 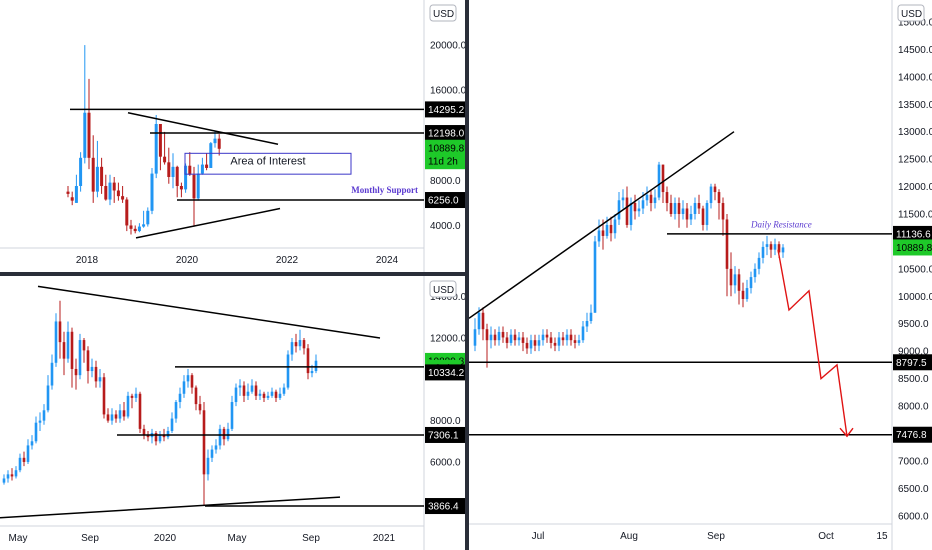 I want to click on currency-badge, so click(x=443, y=13).